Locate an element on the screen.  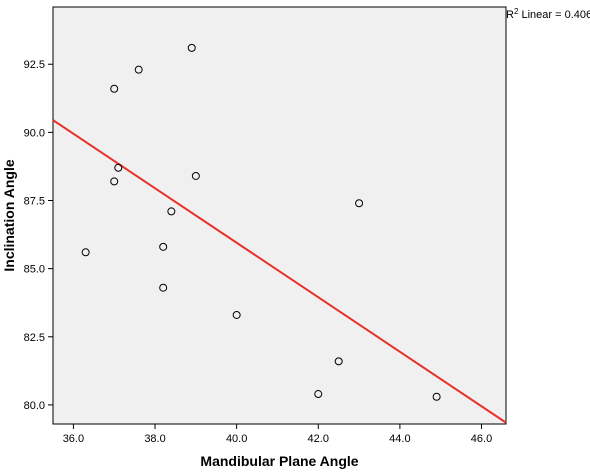
r2-annotation: R2 Linear = 0.406 is located at coordinates (548, 14).